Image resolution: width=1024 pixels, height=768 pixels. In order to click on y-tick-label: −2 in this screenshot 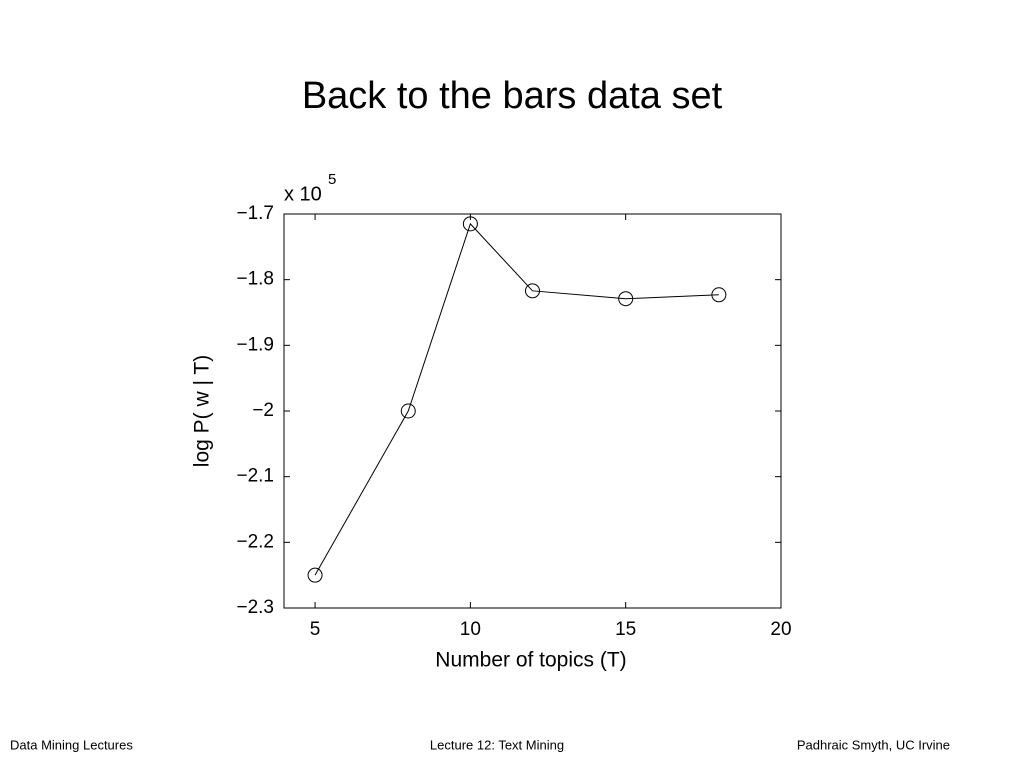, I will do `click(263, 410)`.